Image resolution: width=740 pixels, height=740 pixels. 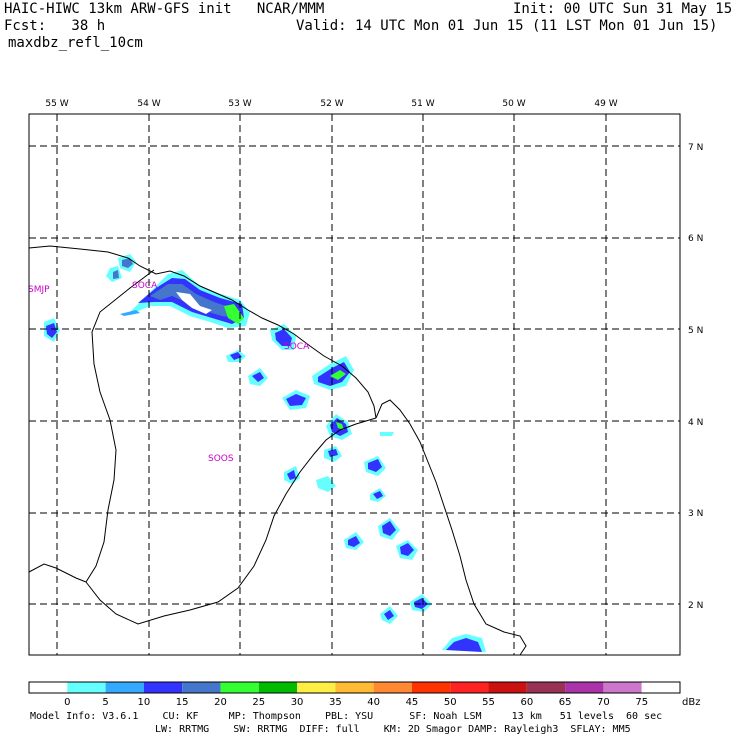 What do you see at coordinates (258, 702) in the screenshot?
I see `colorbar-tick-label: 25` at bounding box center [258, 702].